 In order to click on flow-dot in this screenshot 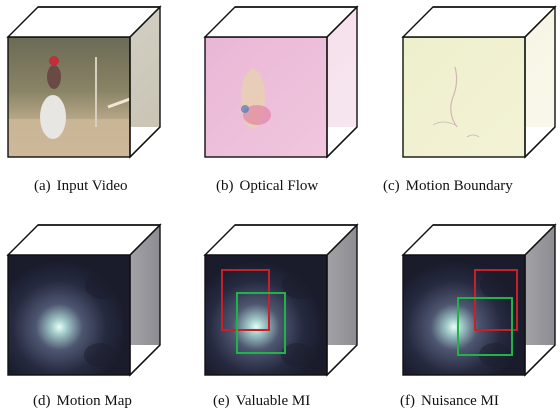, I will do `click(245, 109)`.